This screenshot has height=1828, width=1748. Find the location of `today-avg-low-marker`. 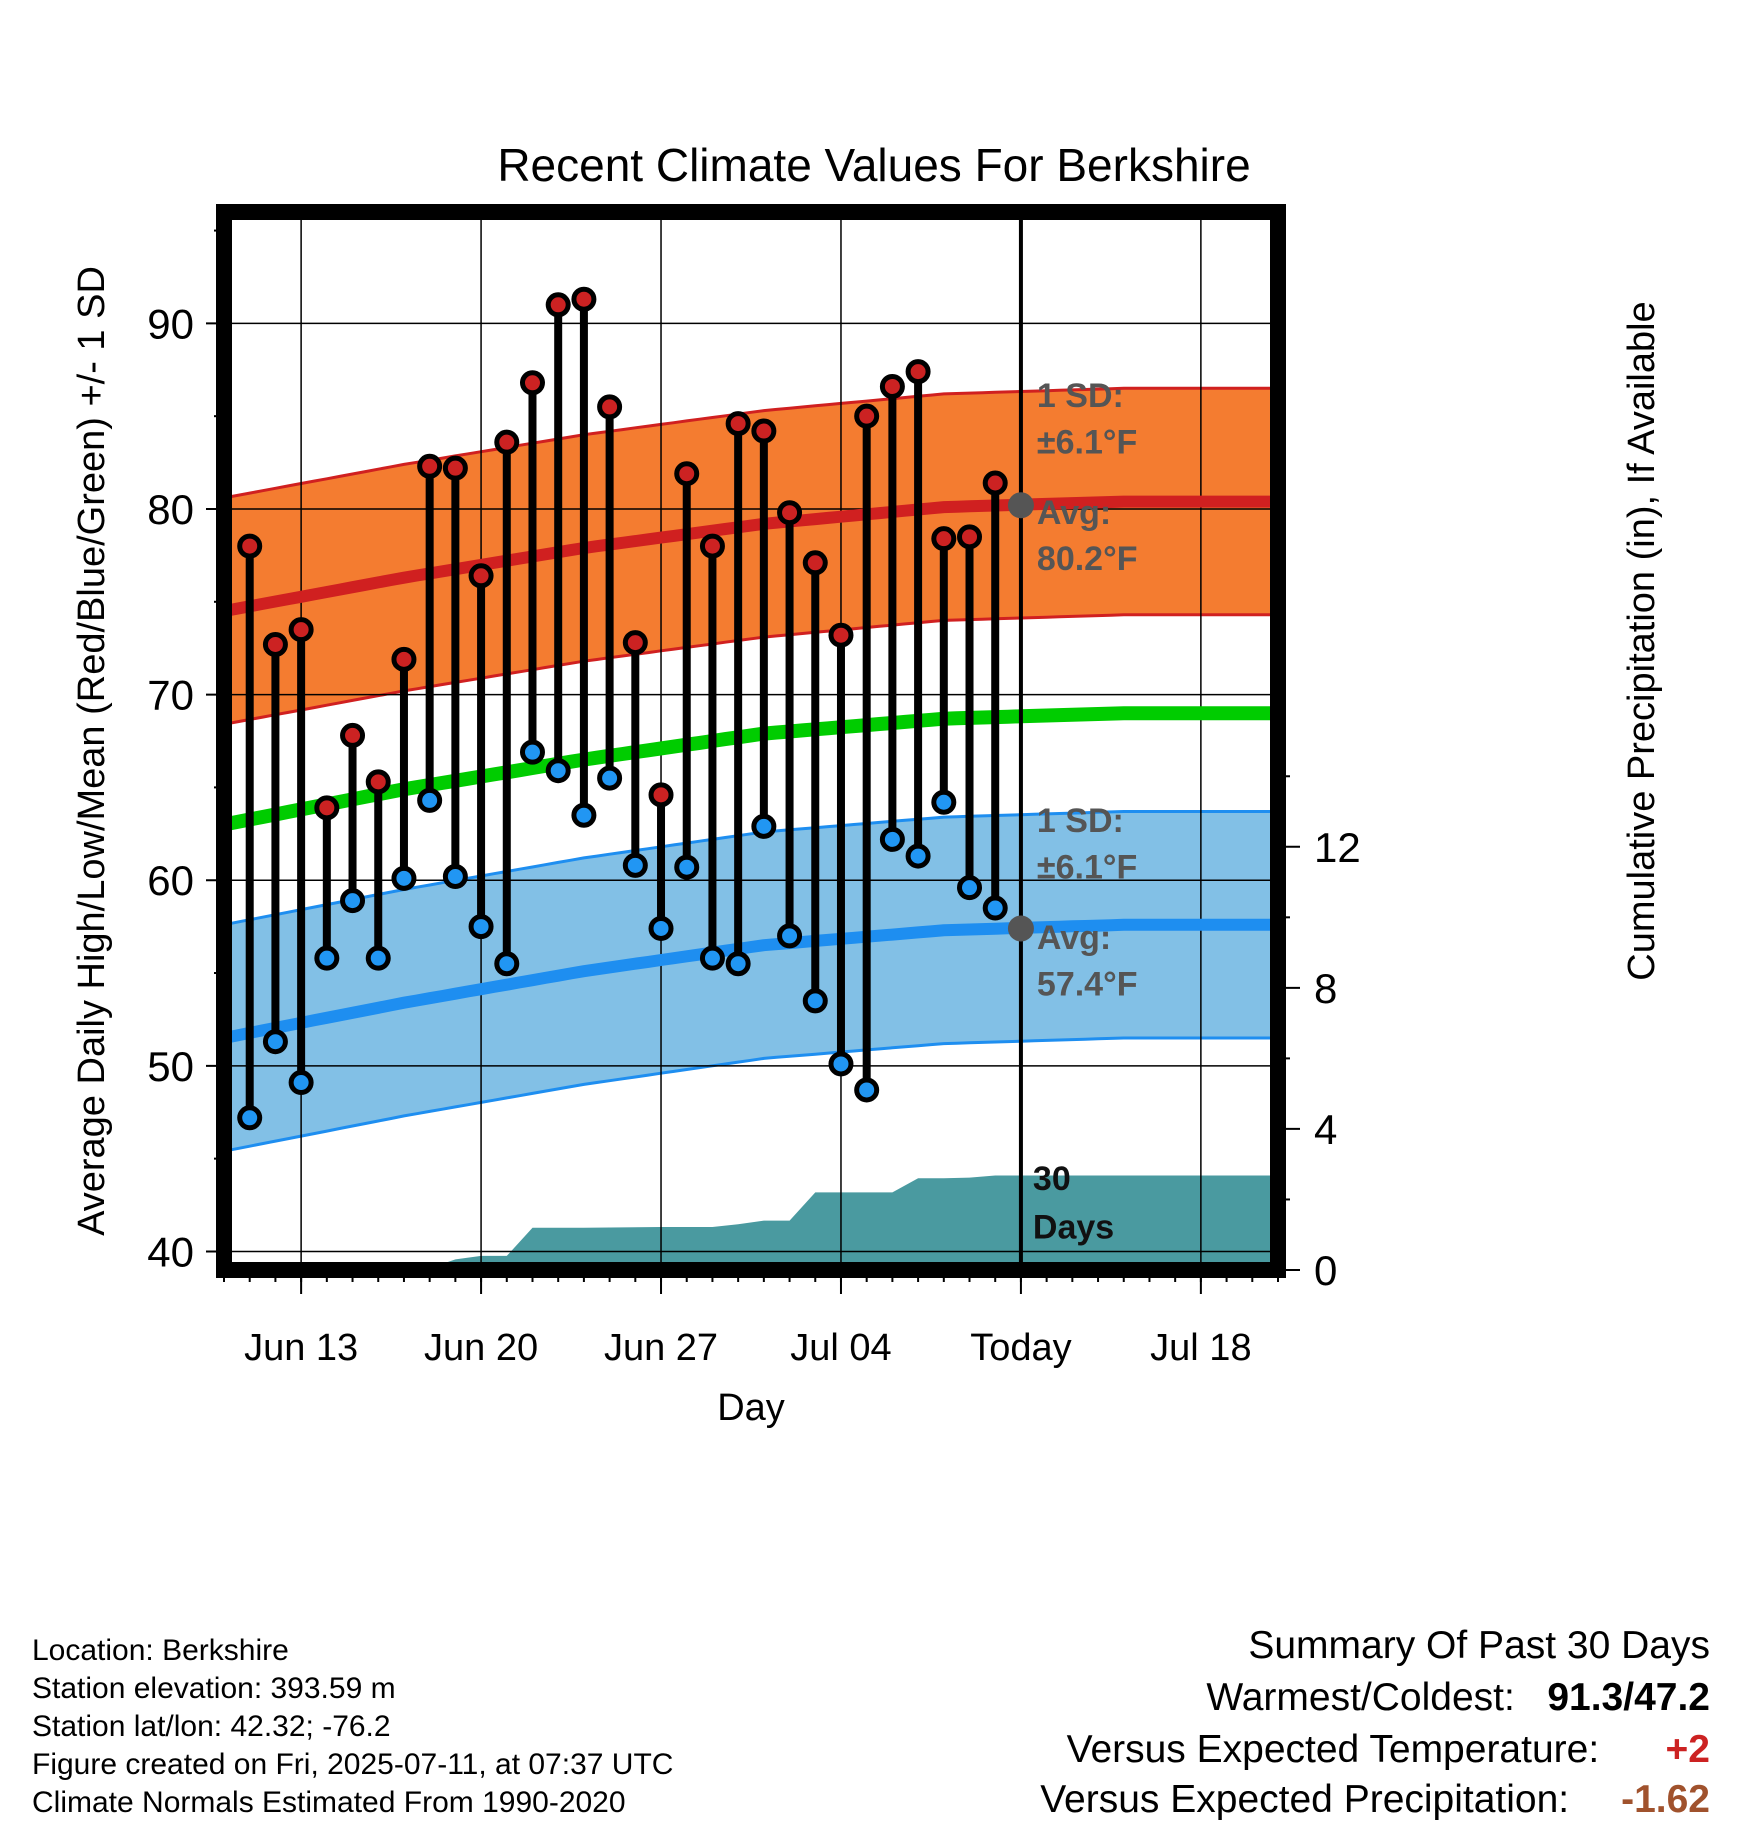

today-avg-low-marker is located at coordinates (1020, 928).